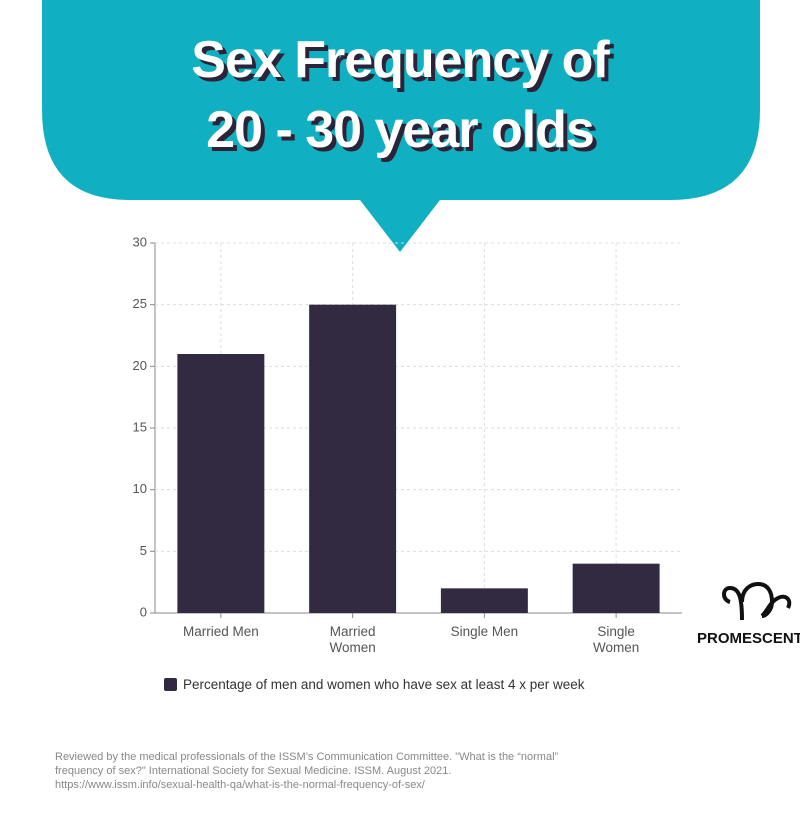  I want to click on chart-title: 20 - 30 year olds, so click(400, 130).